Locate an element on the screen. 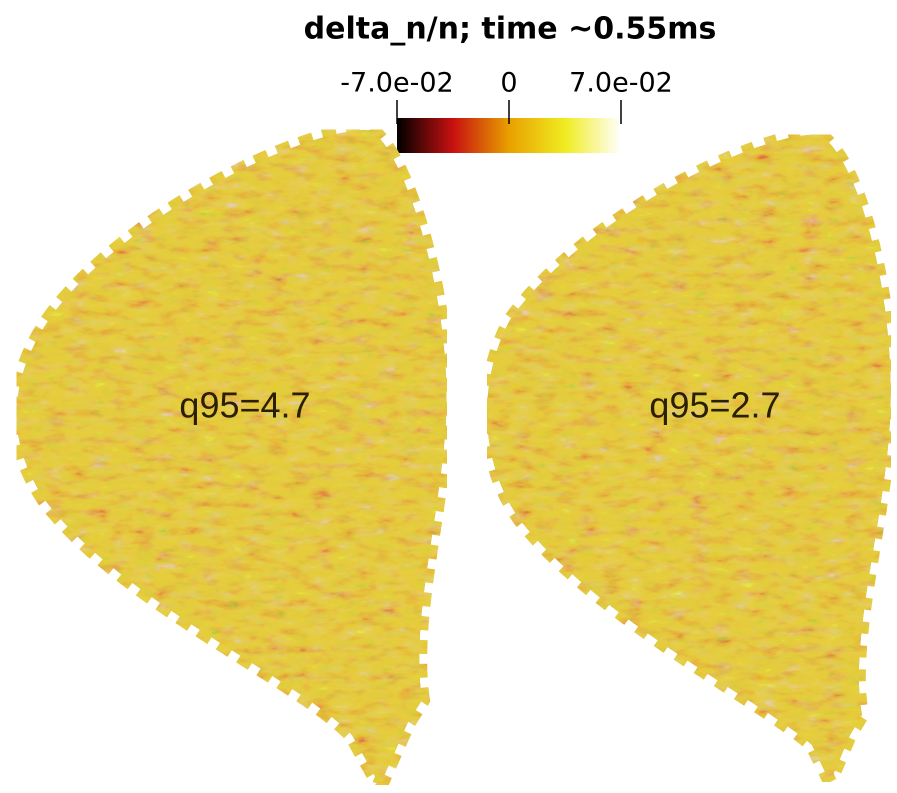 Image resolution: width=897 pixels, height=793 pixels. panel-label: q95=4.7 is located at coordinates (244, 405).